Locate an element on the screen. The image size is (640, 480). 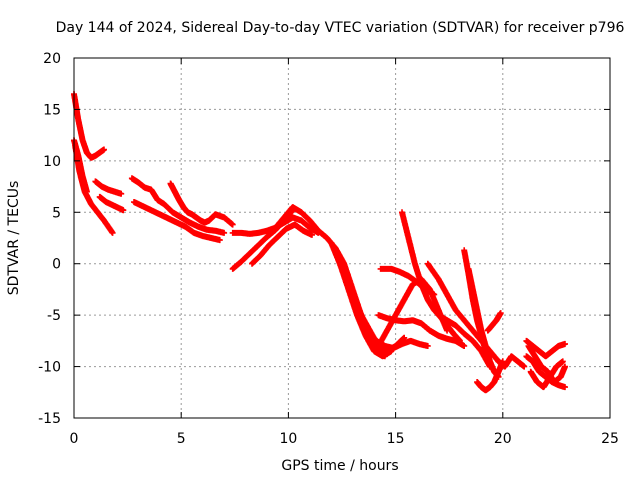
series-arc19 is located at coordinates (407, 281).